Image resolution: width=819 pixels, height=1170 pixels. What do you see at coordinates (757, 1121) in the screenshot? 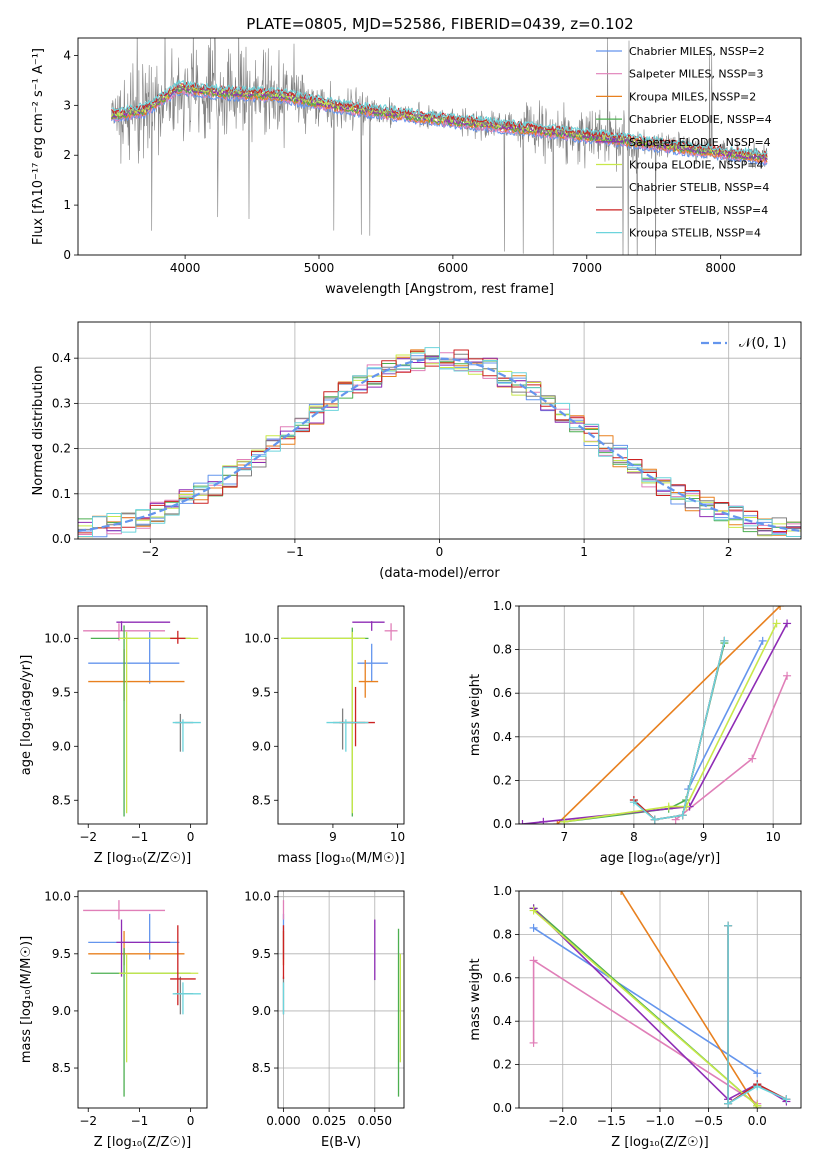
I see `x-tick-label: 0.0` at bounding box center [757, 1121].